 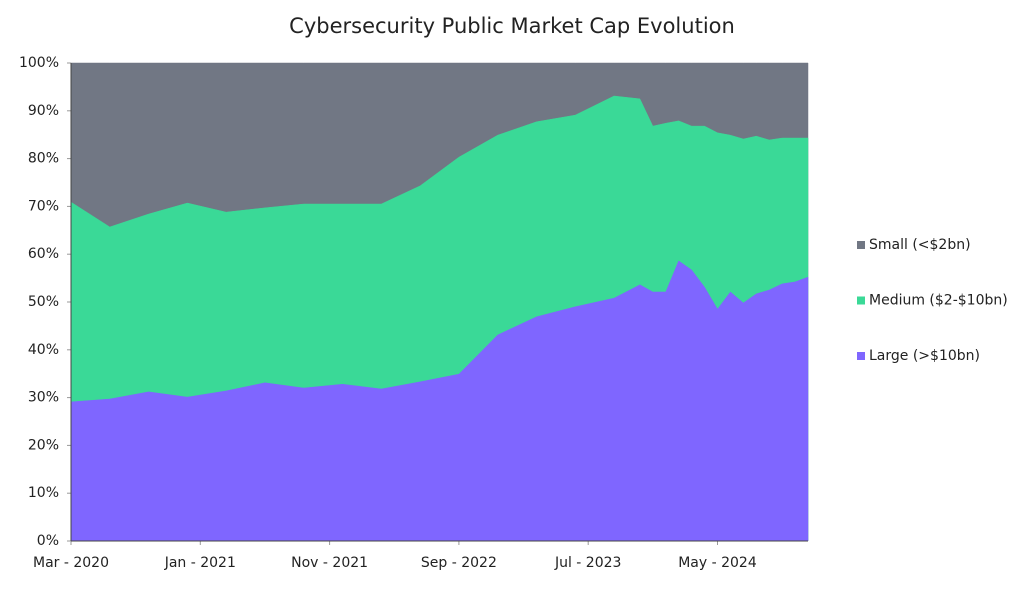 What do you see at coordinates (71, 563) in the screenshot?
I see `x-tick-label: Mar - 2020` at bounding box center [71, 563].